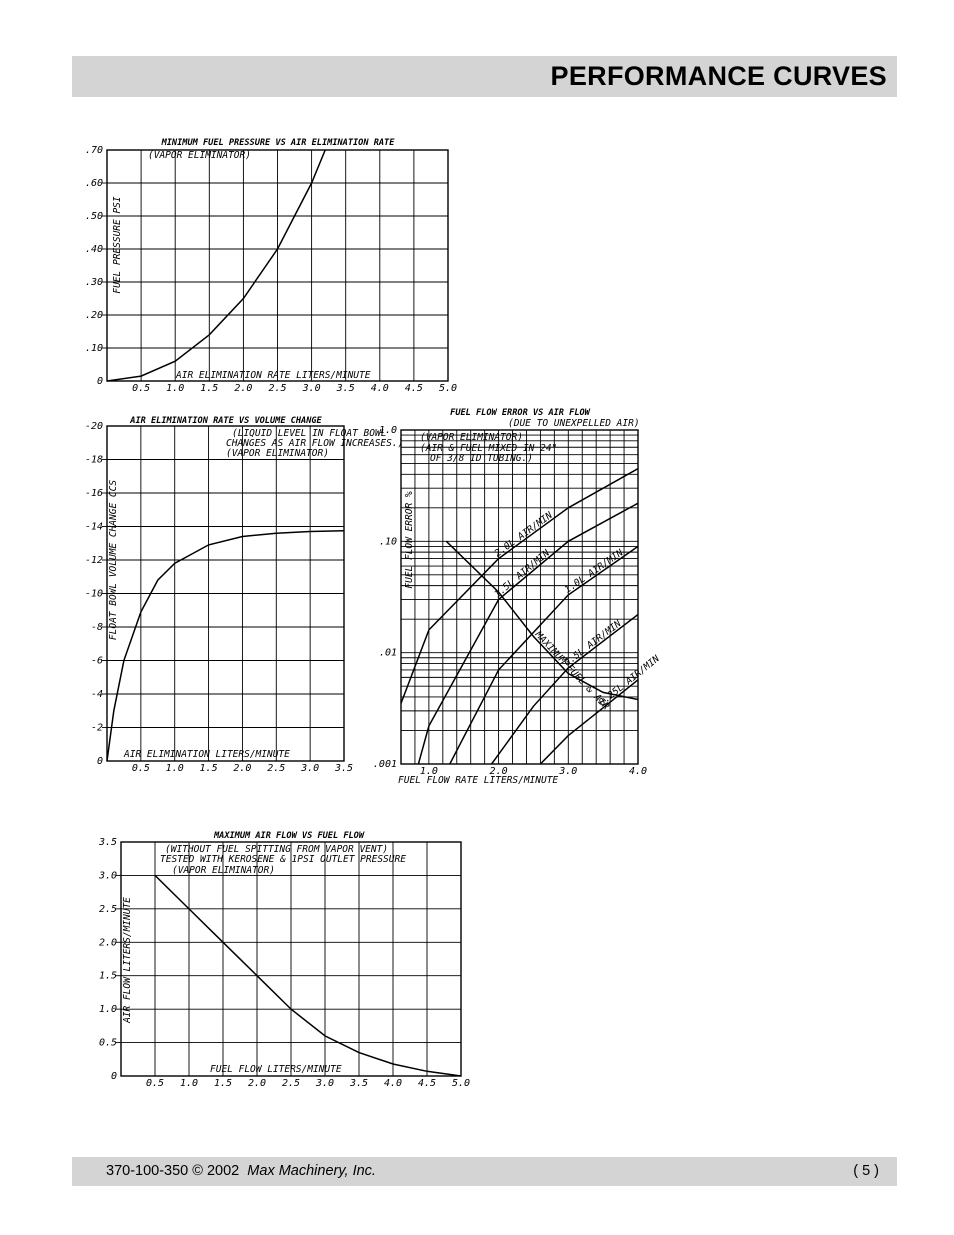 The height and width of the screenshot is (1235, 954). I want to click on y-tick-label: .70, so click(94, 150).